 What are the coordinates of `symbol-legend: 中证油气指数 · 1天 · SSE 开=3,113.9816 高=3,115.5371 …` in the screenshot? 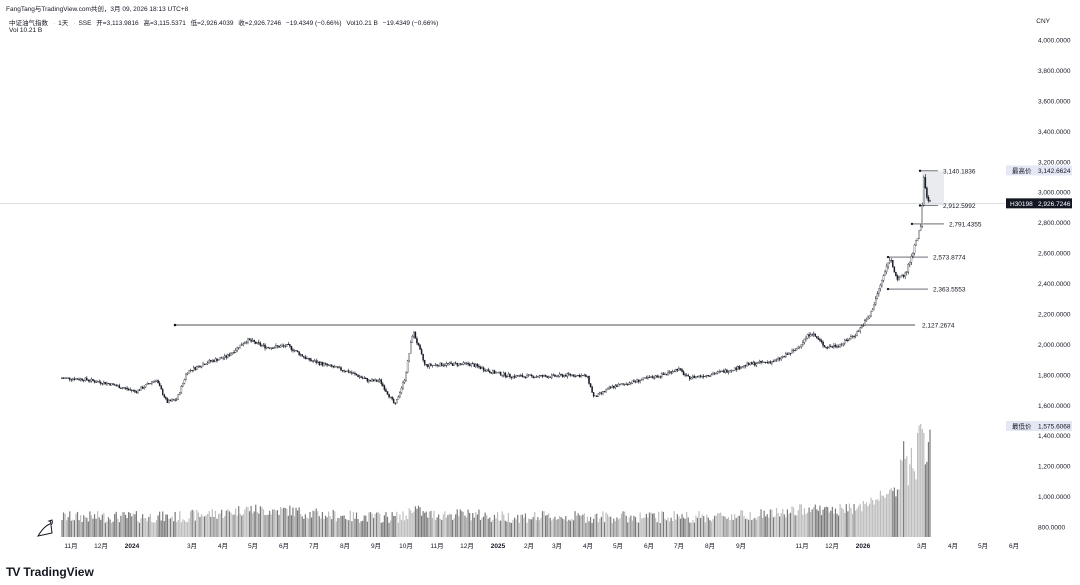 It's located at (224, 23).